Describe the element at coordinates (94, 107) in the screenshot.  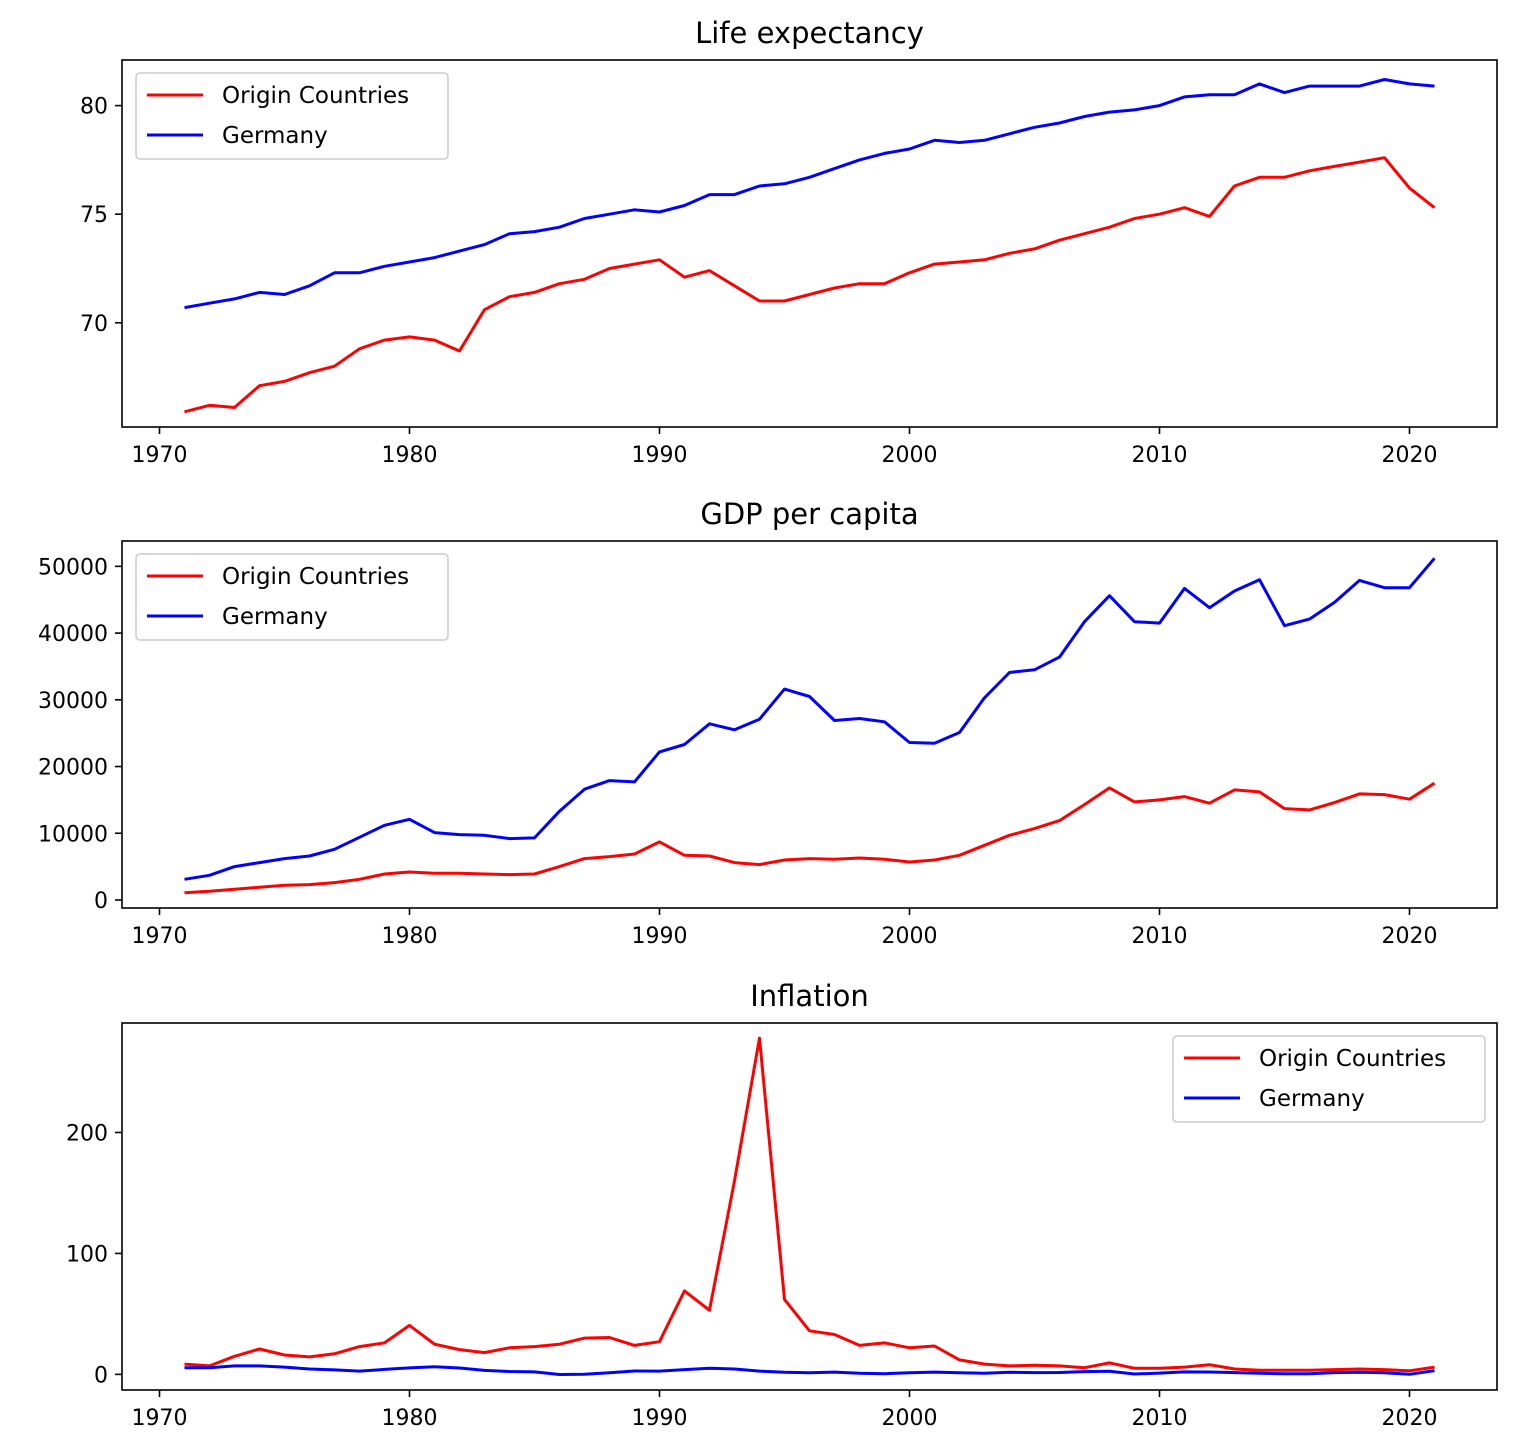
I see `y-tick-label: 80` at that location.